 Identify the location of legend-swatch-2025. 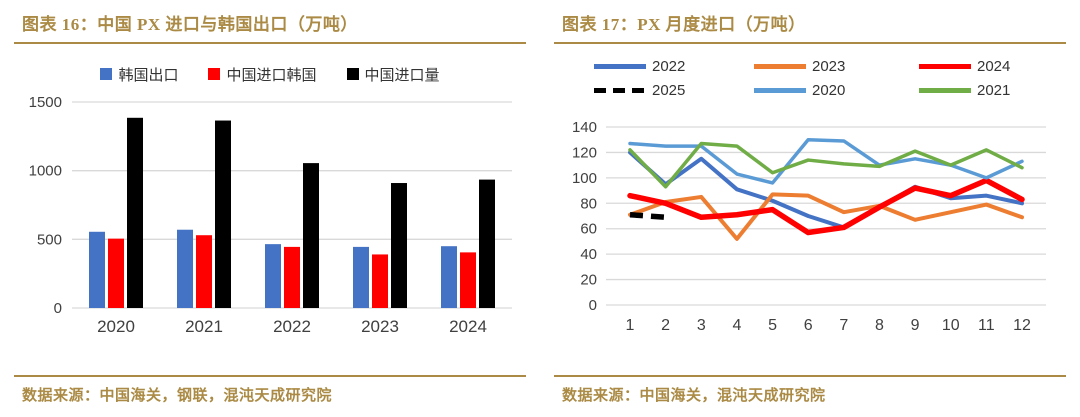
(620, 90).